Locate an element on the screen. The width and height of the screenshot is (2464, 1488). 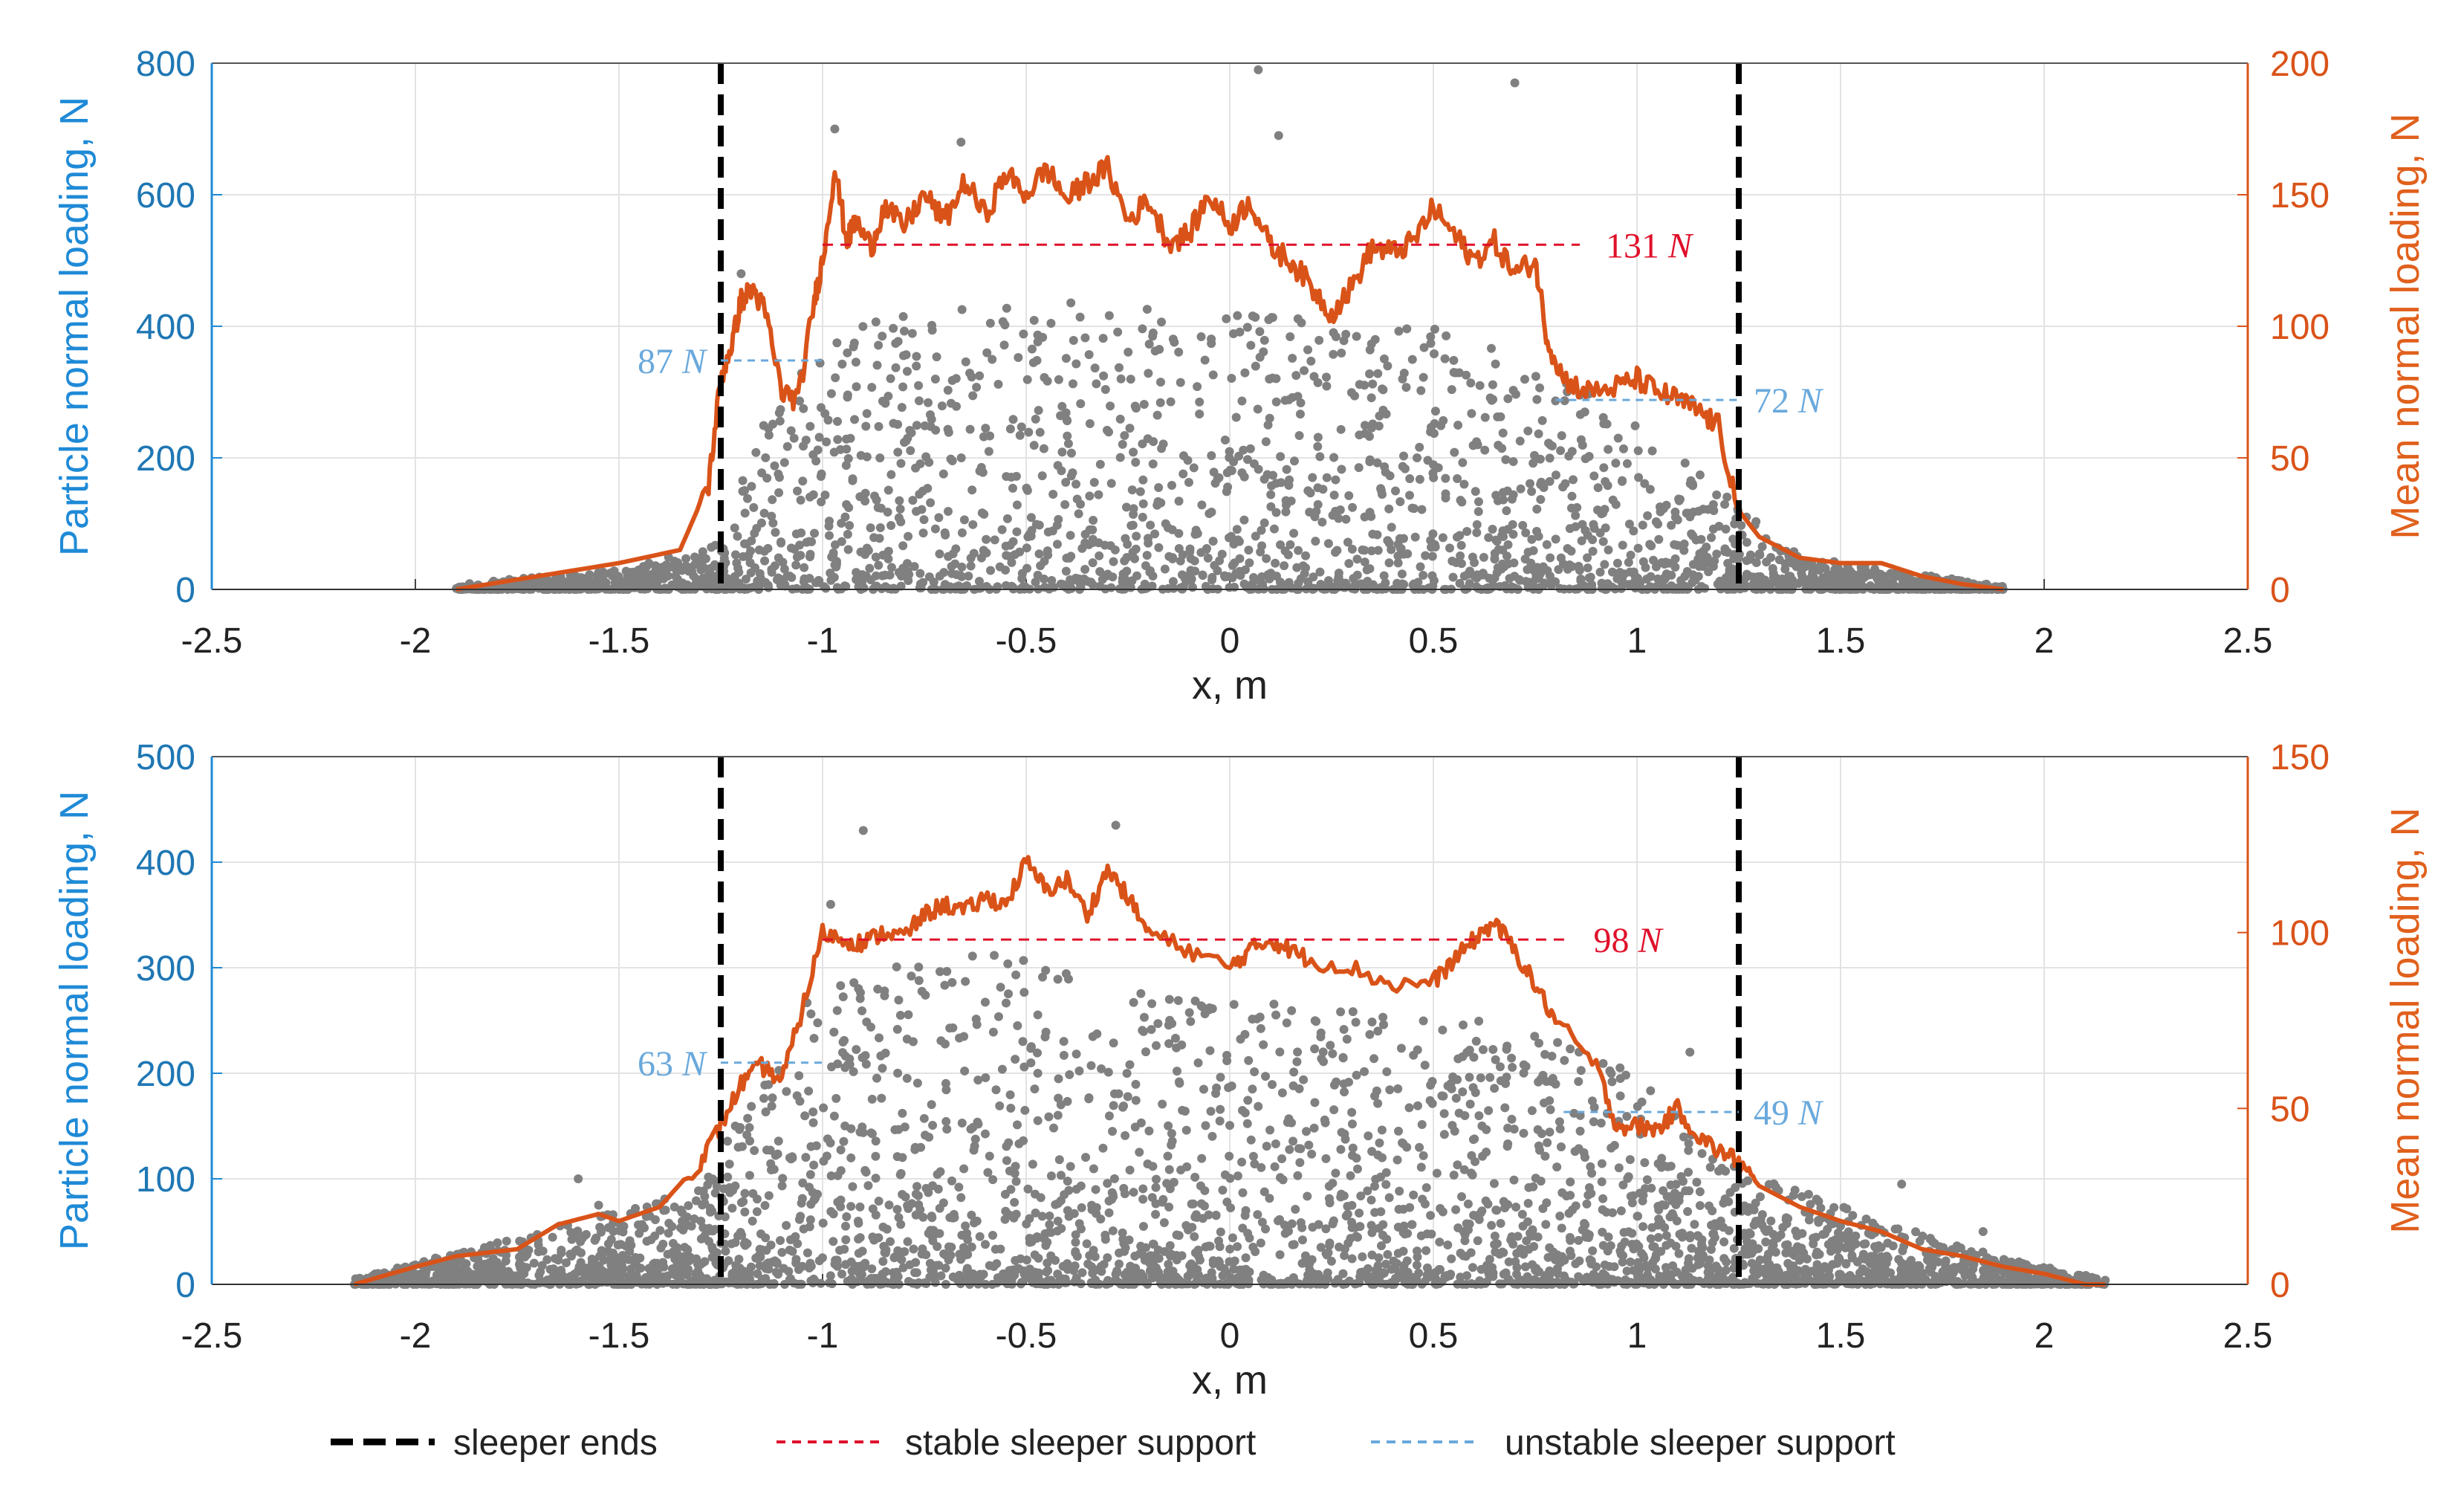
y-right-tick-label: 100 is located at coordinates (2300, 327).